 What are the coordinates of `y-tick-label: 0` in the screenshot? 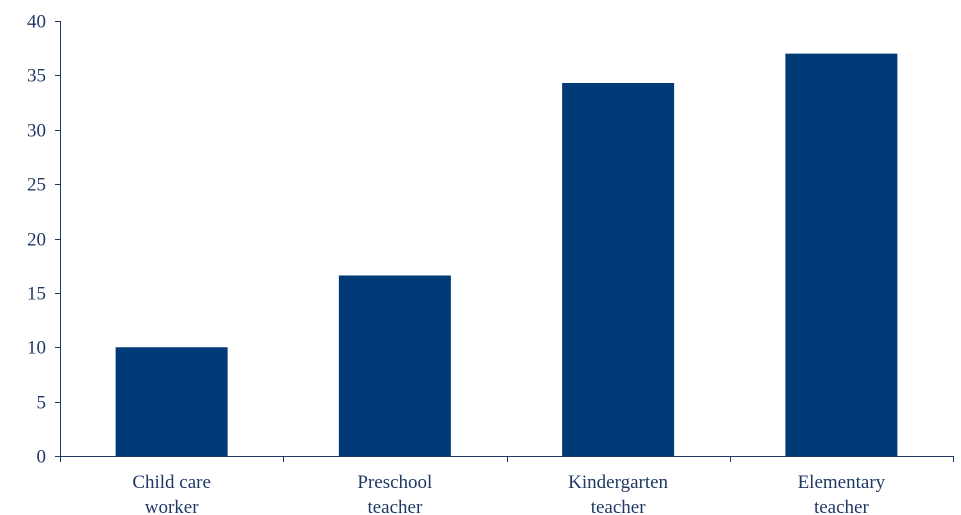 It's located at (42, 457).